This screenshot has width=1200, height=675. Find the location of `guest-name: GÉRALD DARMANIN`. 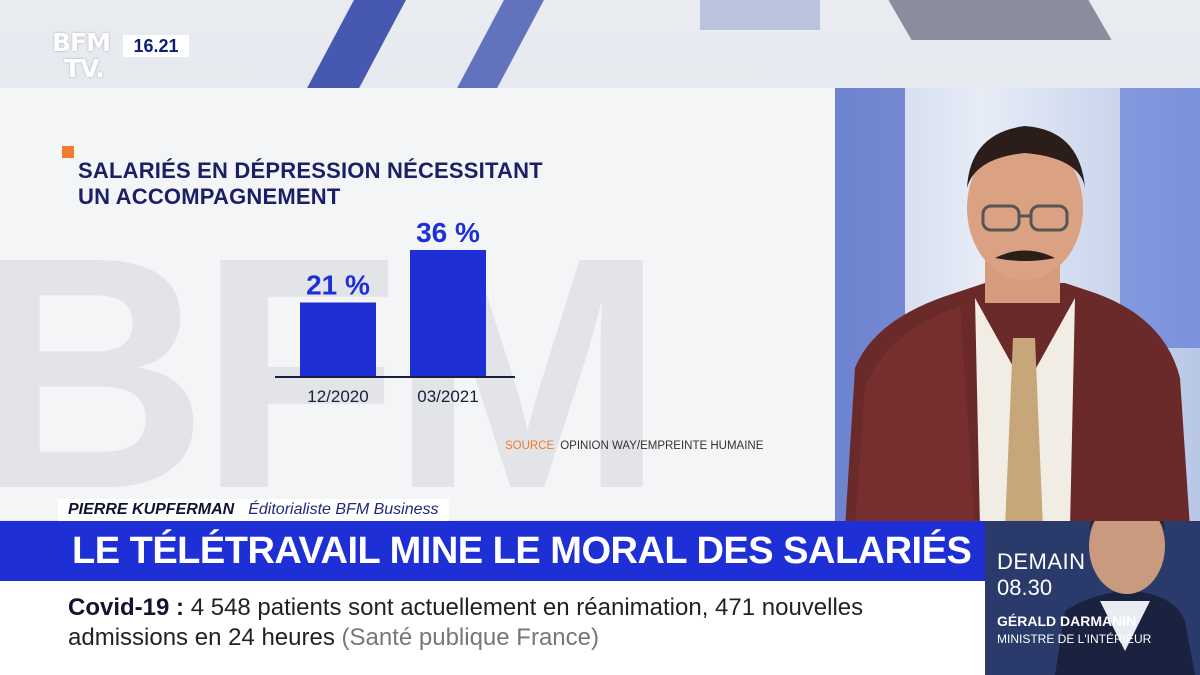

guest-name: GÉRALD DARMANIN is located at coordinates (1067, 621).